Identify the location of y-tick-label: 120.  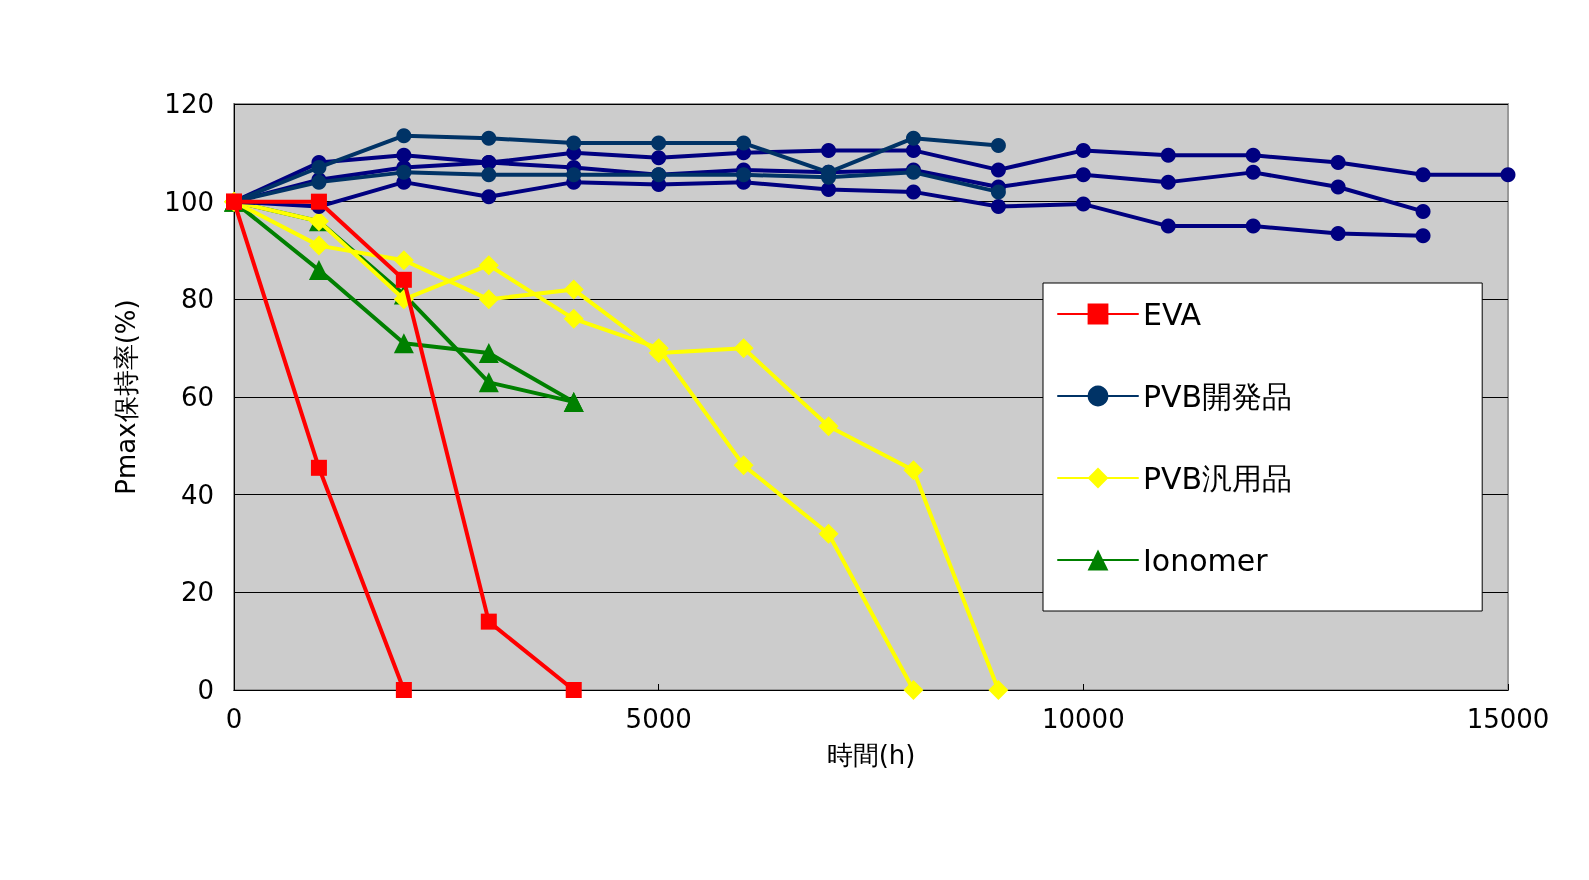
(189, 104).